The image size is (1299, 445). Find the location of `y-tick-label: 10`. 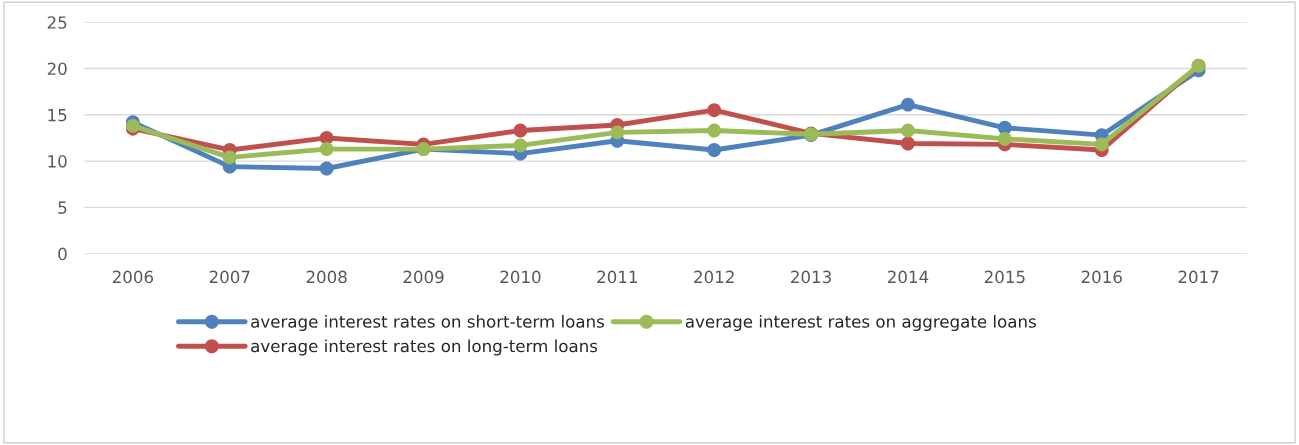

y-tick-label: 10 is located at coordinates (57, 161).